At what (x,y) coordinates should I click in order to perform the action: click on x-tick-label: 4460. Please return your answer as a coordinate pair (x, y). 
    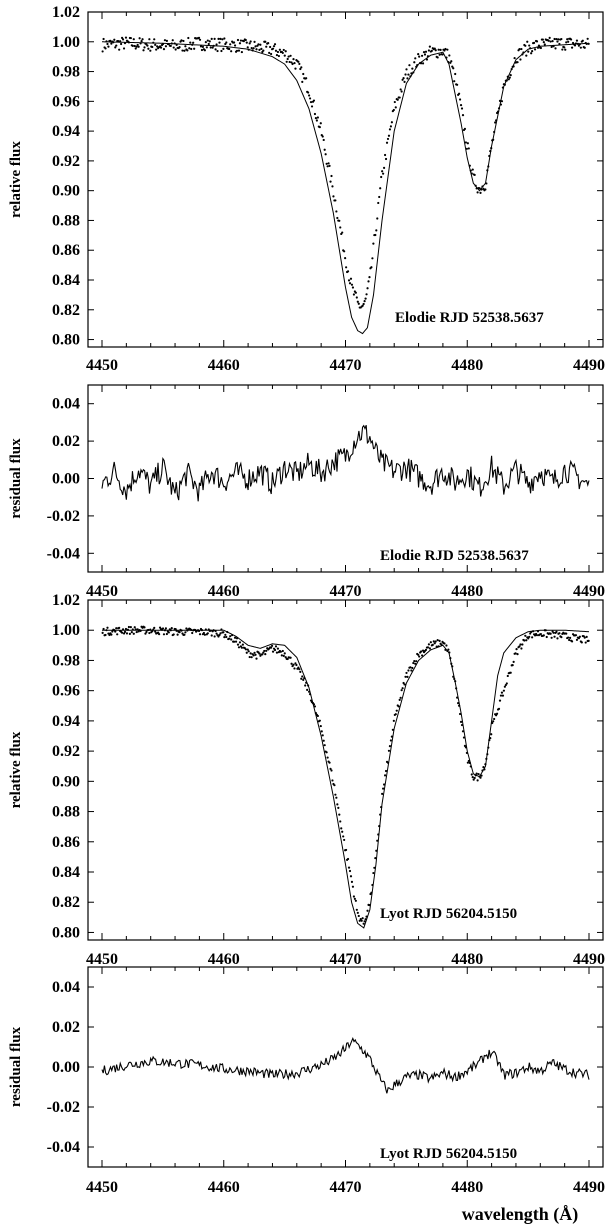
    Looking at the image, I should click on (224, 959).